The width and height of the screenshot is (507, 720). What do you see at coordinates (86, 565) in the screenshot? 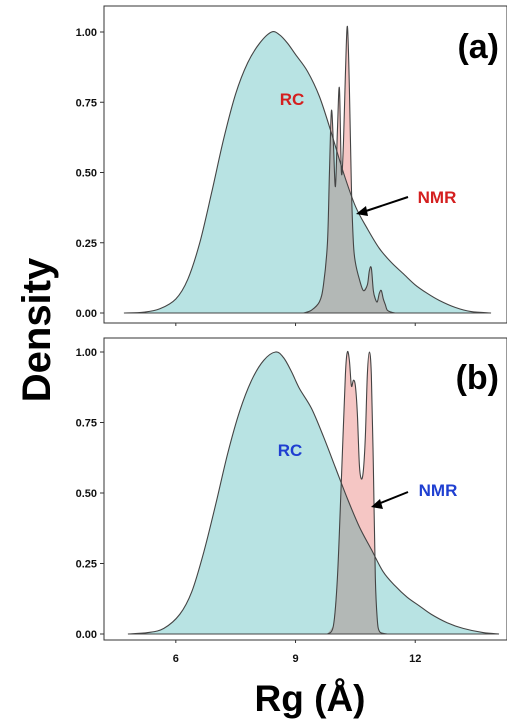
I see `panel-b-y-tick-label: 0.25` at bounding box center [86, 565].